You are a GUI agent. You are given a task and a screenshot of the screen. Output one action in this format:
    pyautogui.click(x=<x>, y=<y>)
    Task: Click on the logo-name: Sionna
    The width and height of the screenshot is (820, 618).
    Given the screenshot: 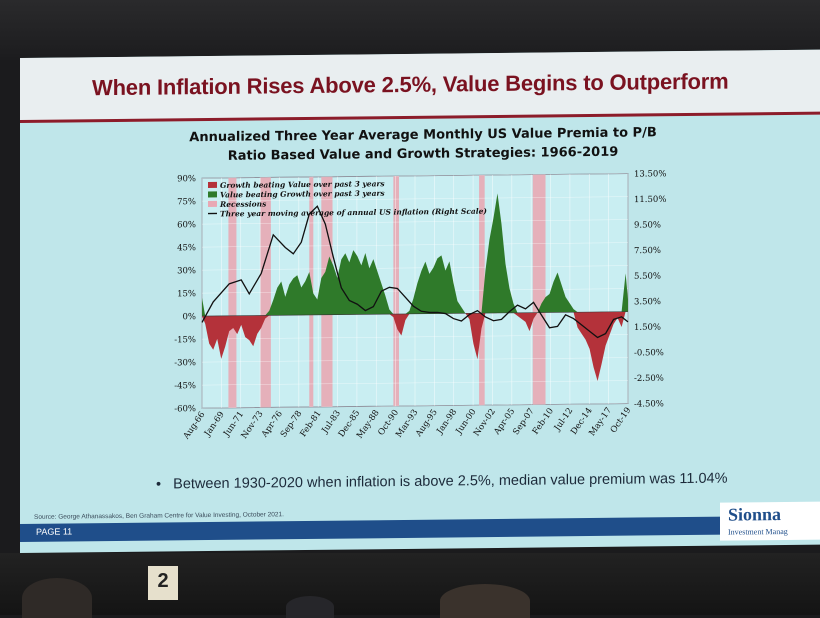 What is the action you would take?
    pyautogui.click(x=754, y=515)
    